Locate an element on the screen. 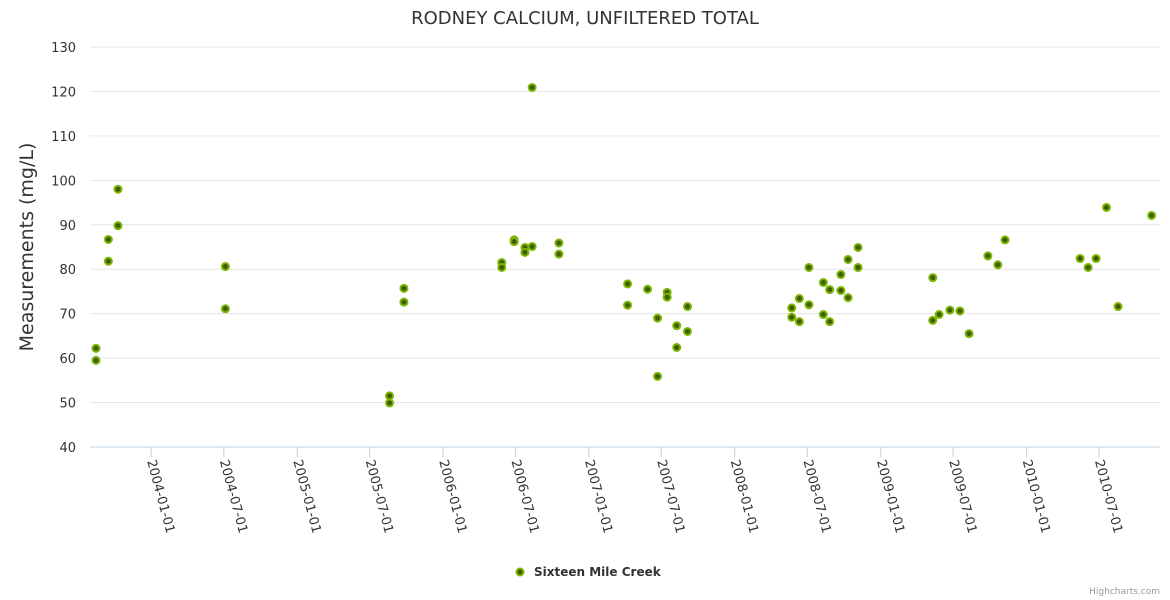 This screenshot has height=600, width=1170. credits-link: Highcharts.com is located at coordinates (1124, 592).